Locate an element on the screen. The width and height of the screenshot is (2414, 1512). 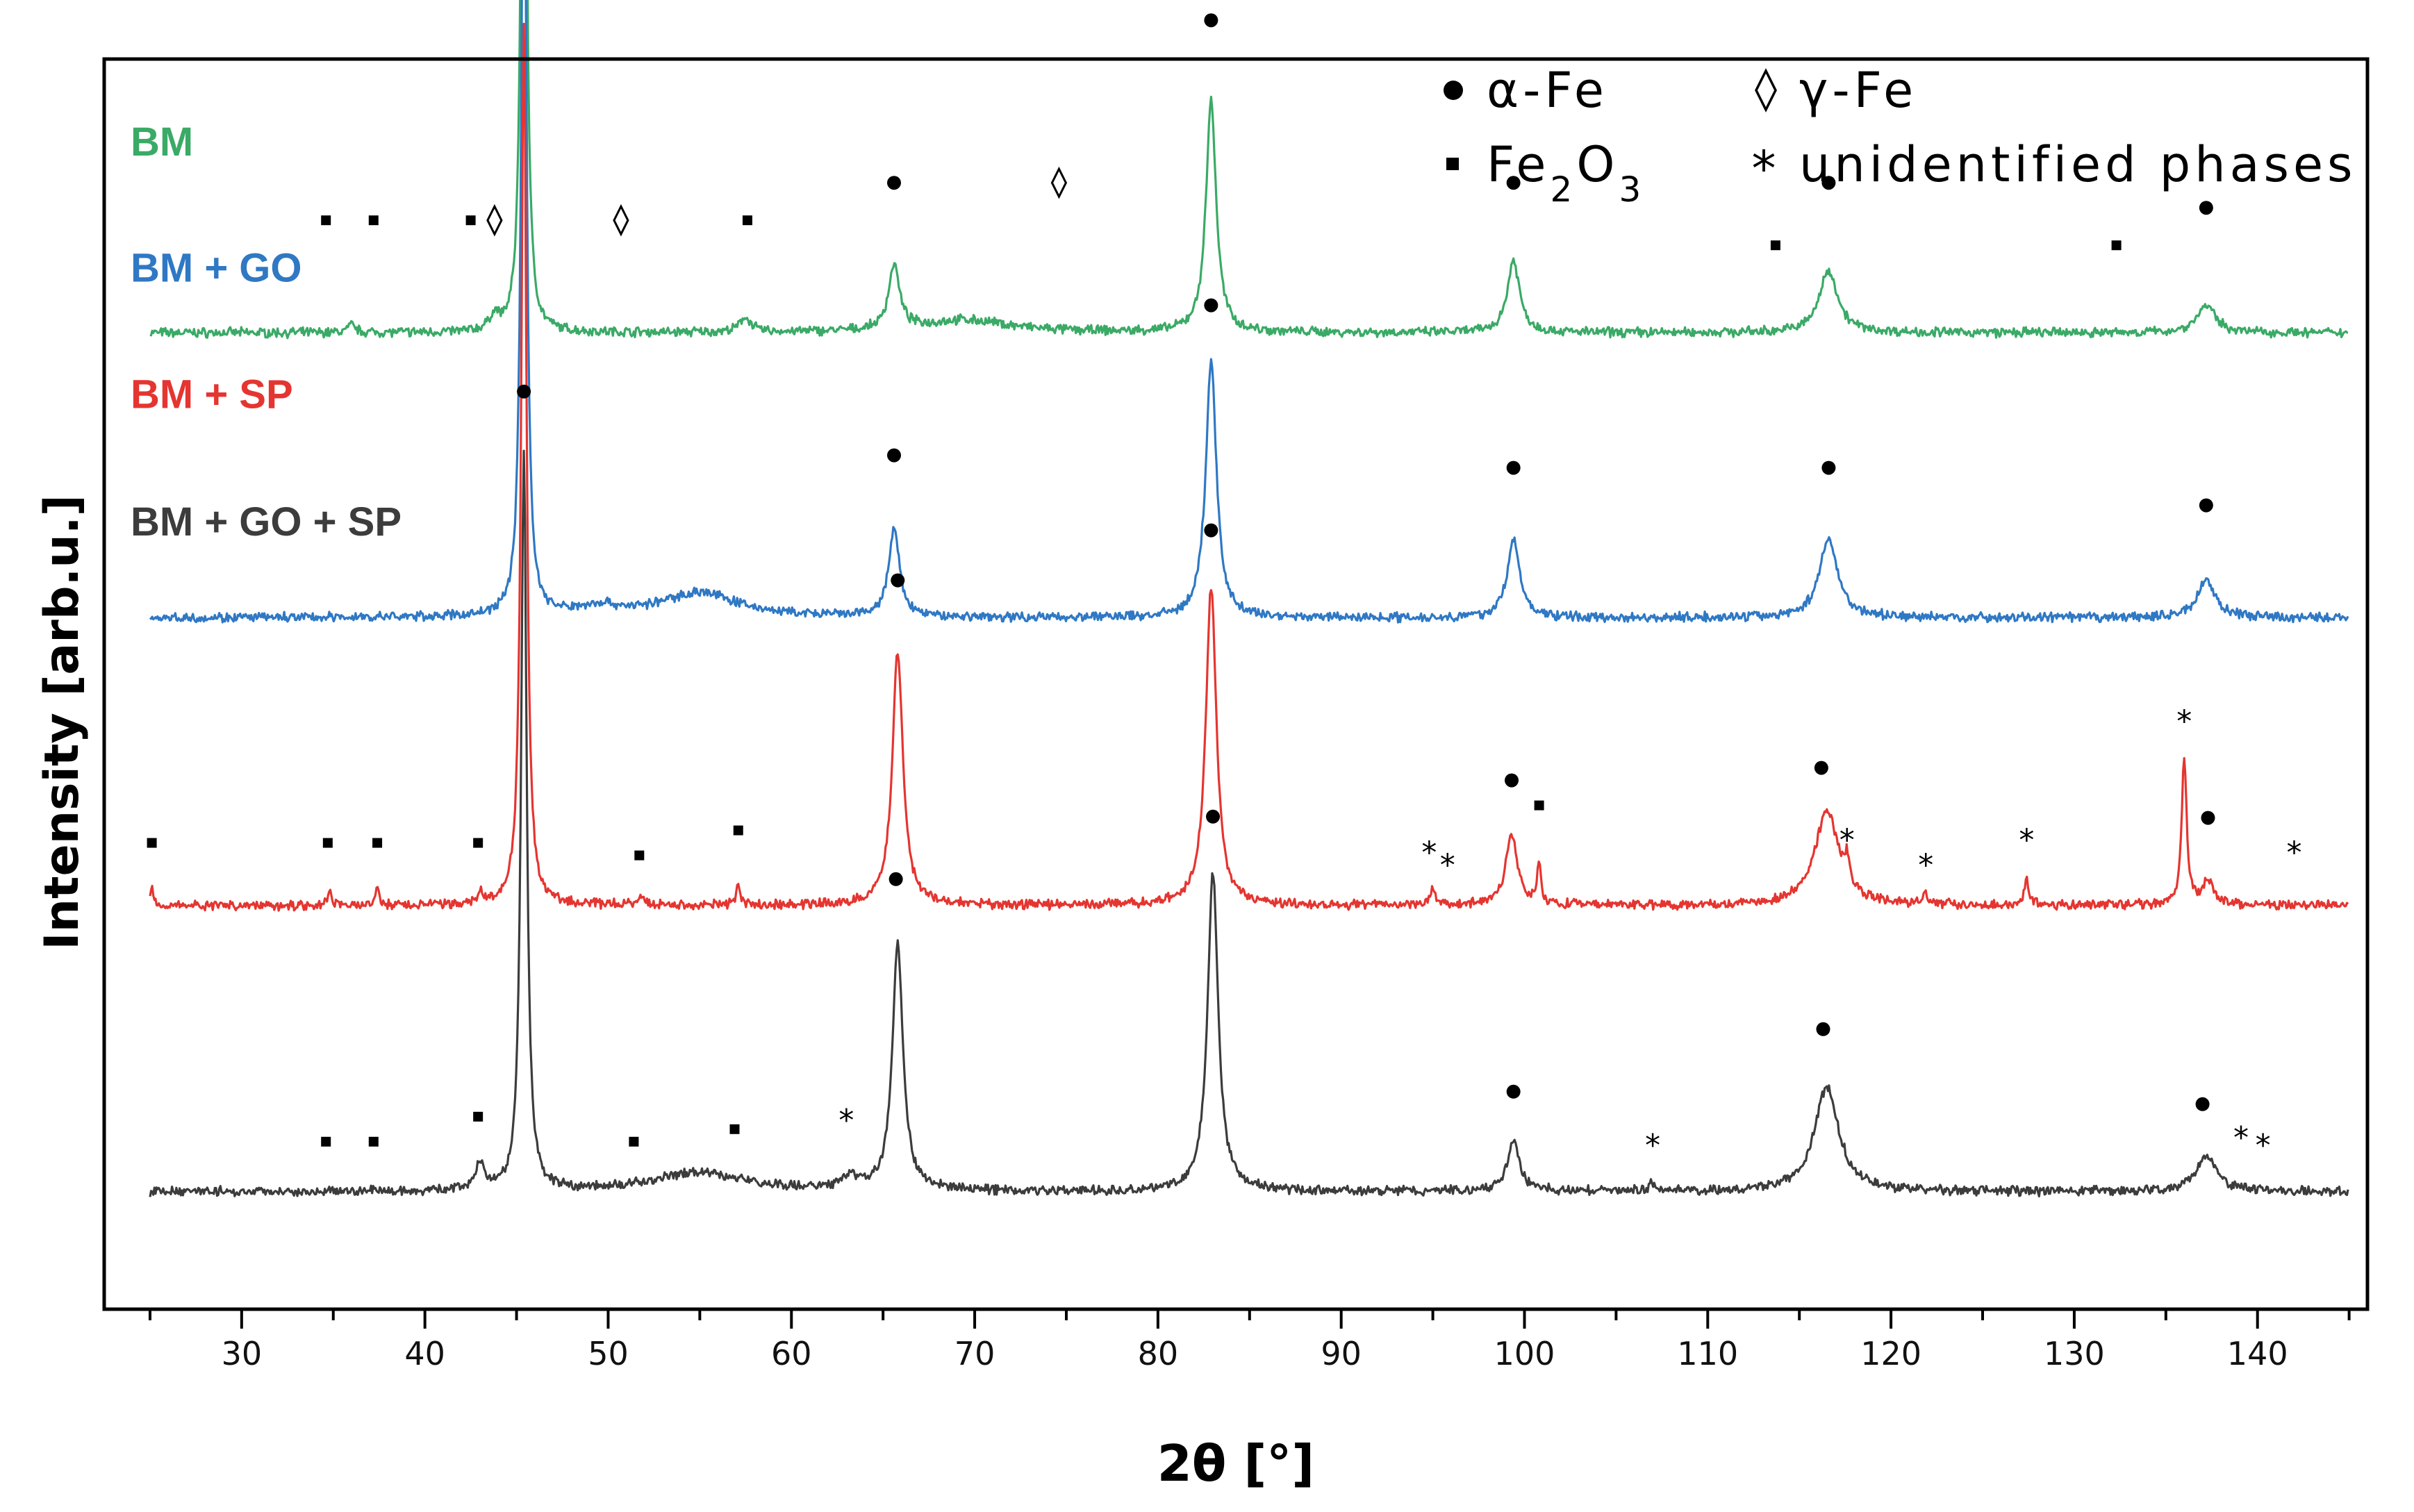
x-tick-label: 50 is located at coordinates (608, 1354).